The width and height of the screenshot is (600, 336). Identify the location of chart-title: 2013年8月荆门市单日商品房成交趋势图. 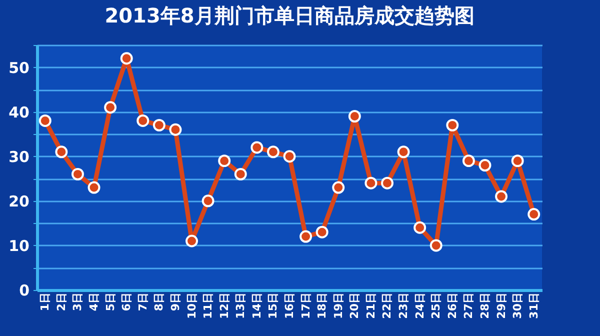
(289, 16).